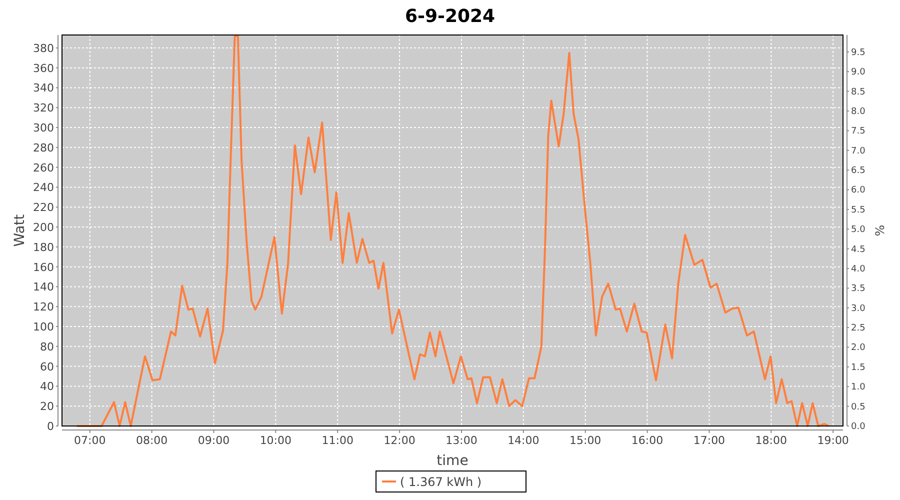  What do you see at coordinates (43, 167) in the screenshot?
I see `y-tick-label: 260` at bounding box center [43, 167].